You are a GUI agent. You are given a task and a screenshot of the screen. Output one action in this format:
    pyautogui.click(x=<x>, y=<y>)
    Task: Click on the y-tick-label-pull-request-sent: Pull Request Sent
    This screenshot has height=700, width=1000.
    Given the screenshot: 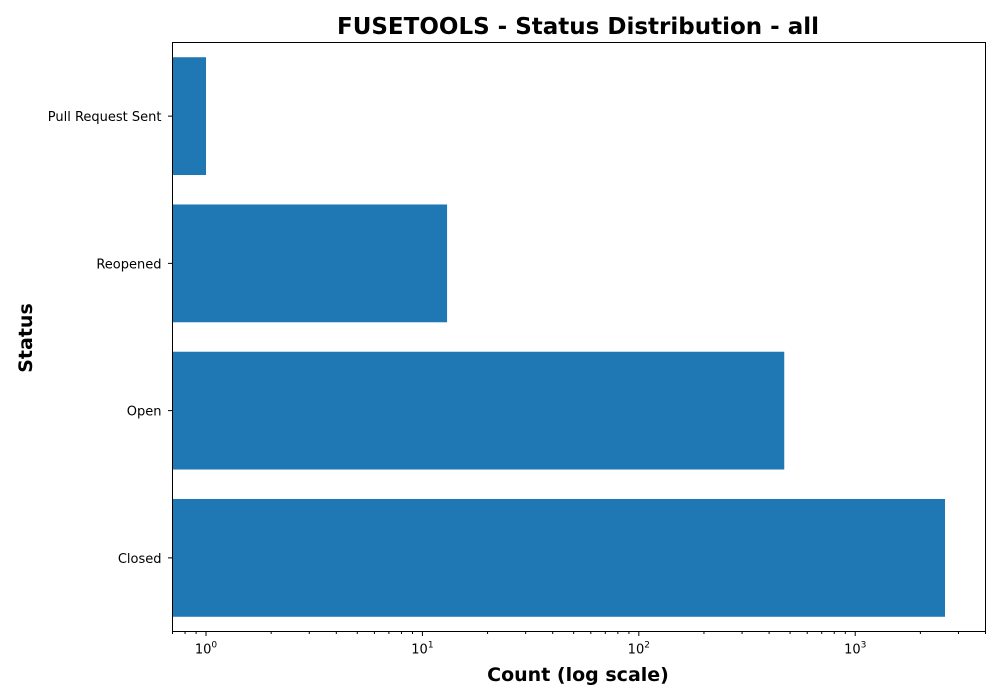 What is the action you would take?
    pyautogui.click(x=105, y=117)
    